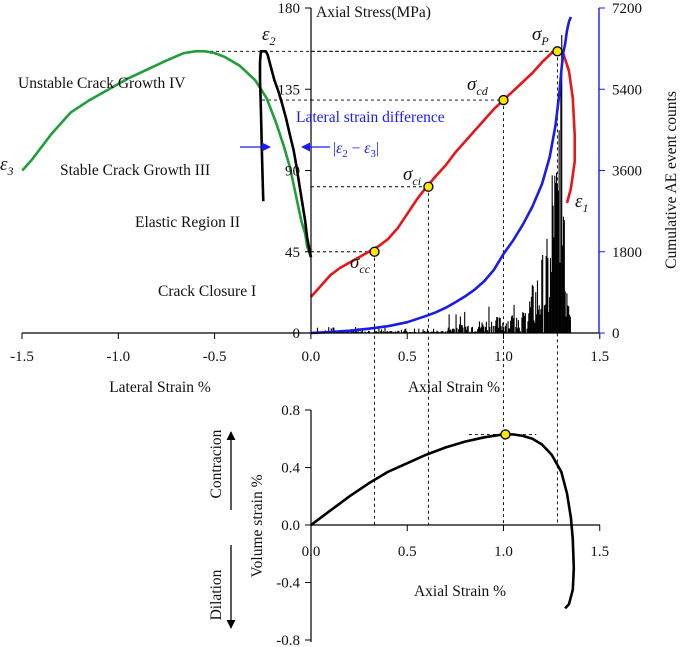 This screenshot has height=647, width=685. I want to click on volume-strain-curve, so click(443, 519).